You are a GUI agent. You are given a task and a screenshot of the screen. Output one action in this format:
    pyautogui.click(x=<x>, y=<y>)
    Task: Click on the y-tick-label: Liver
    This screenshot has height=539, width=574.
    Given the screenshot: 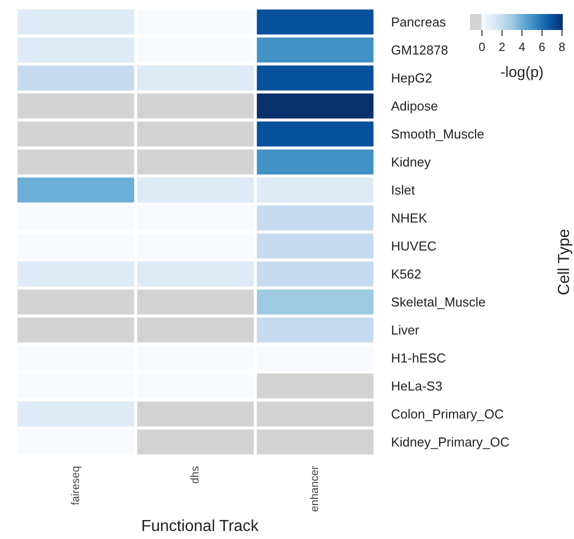 What is the action you would take?
    pyautogui.click(x=405, y=330)
    